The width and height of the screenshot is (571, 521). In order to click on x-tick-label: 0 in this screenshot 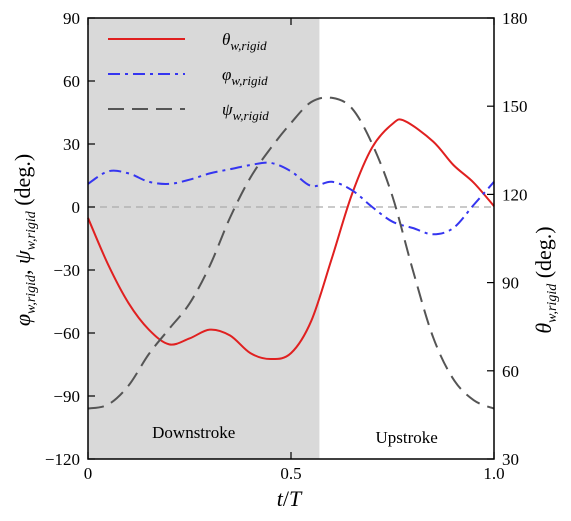, I will do `click(88, 473)`.